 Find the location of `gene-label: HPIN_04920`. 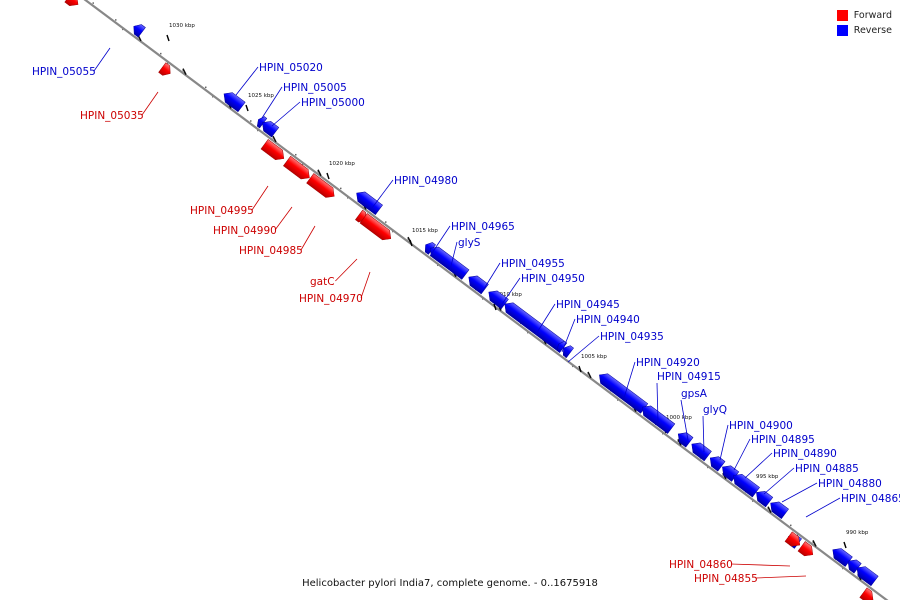

gene-label: HPIN_04920 is located at coordinates (668, 363).